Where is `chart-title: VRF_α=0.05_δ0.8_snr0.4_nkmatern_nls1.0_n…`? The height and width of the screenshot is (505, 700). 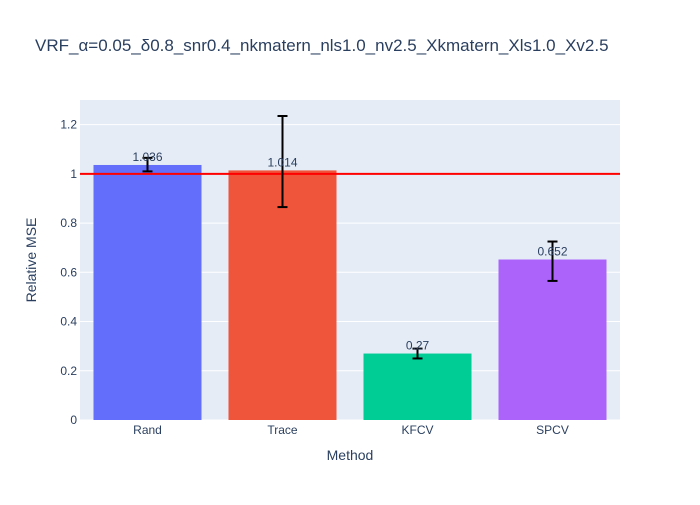 chart-title: VRF_α=0.05_δ0.8_snr0.4_nkmatern_nls1.0_n… is located at coordinates (322, 45).